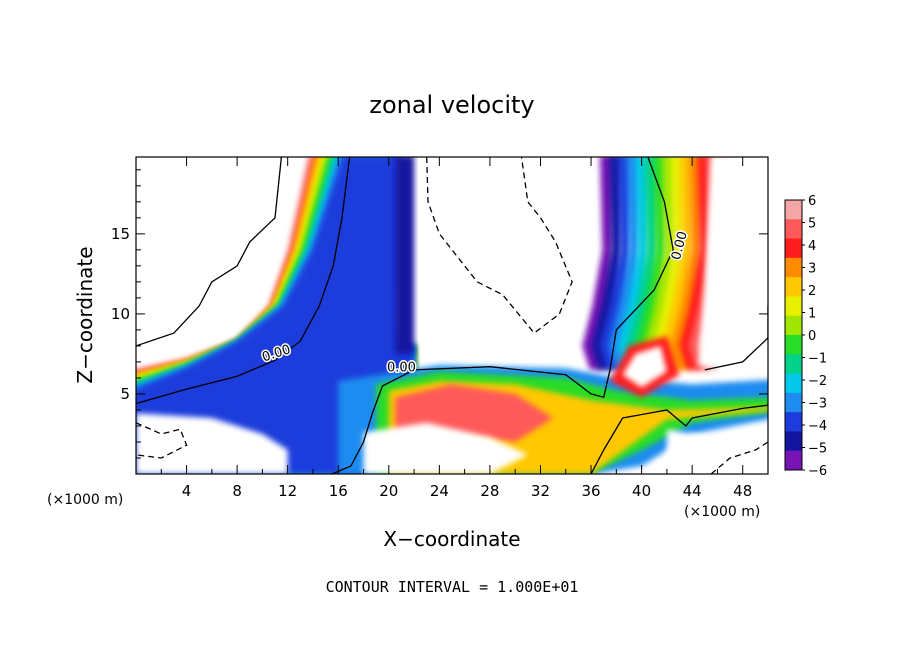 The height and width of the screenshot is (654, 904). What do you see at coordinates (338, 491) in the screenshot?
I see `x-tick-label: 16` at bounding box center [338, 491].